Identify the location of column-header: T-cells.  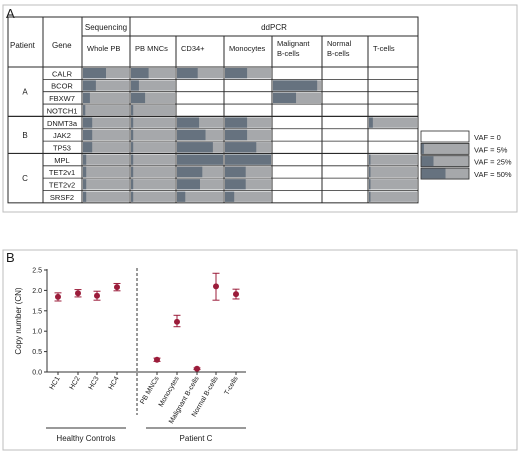
(384, 48).